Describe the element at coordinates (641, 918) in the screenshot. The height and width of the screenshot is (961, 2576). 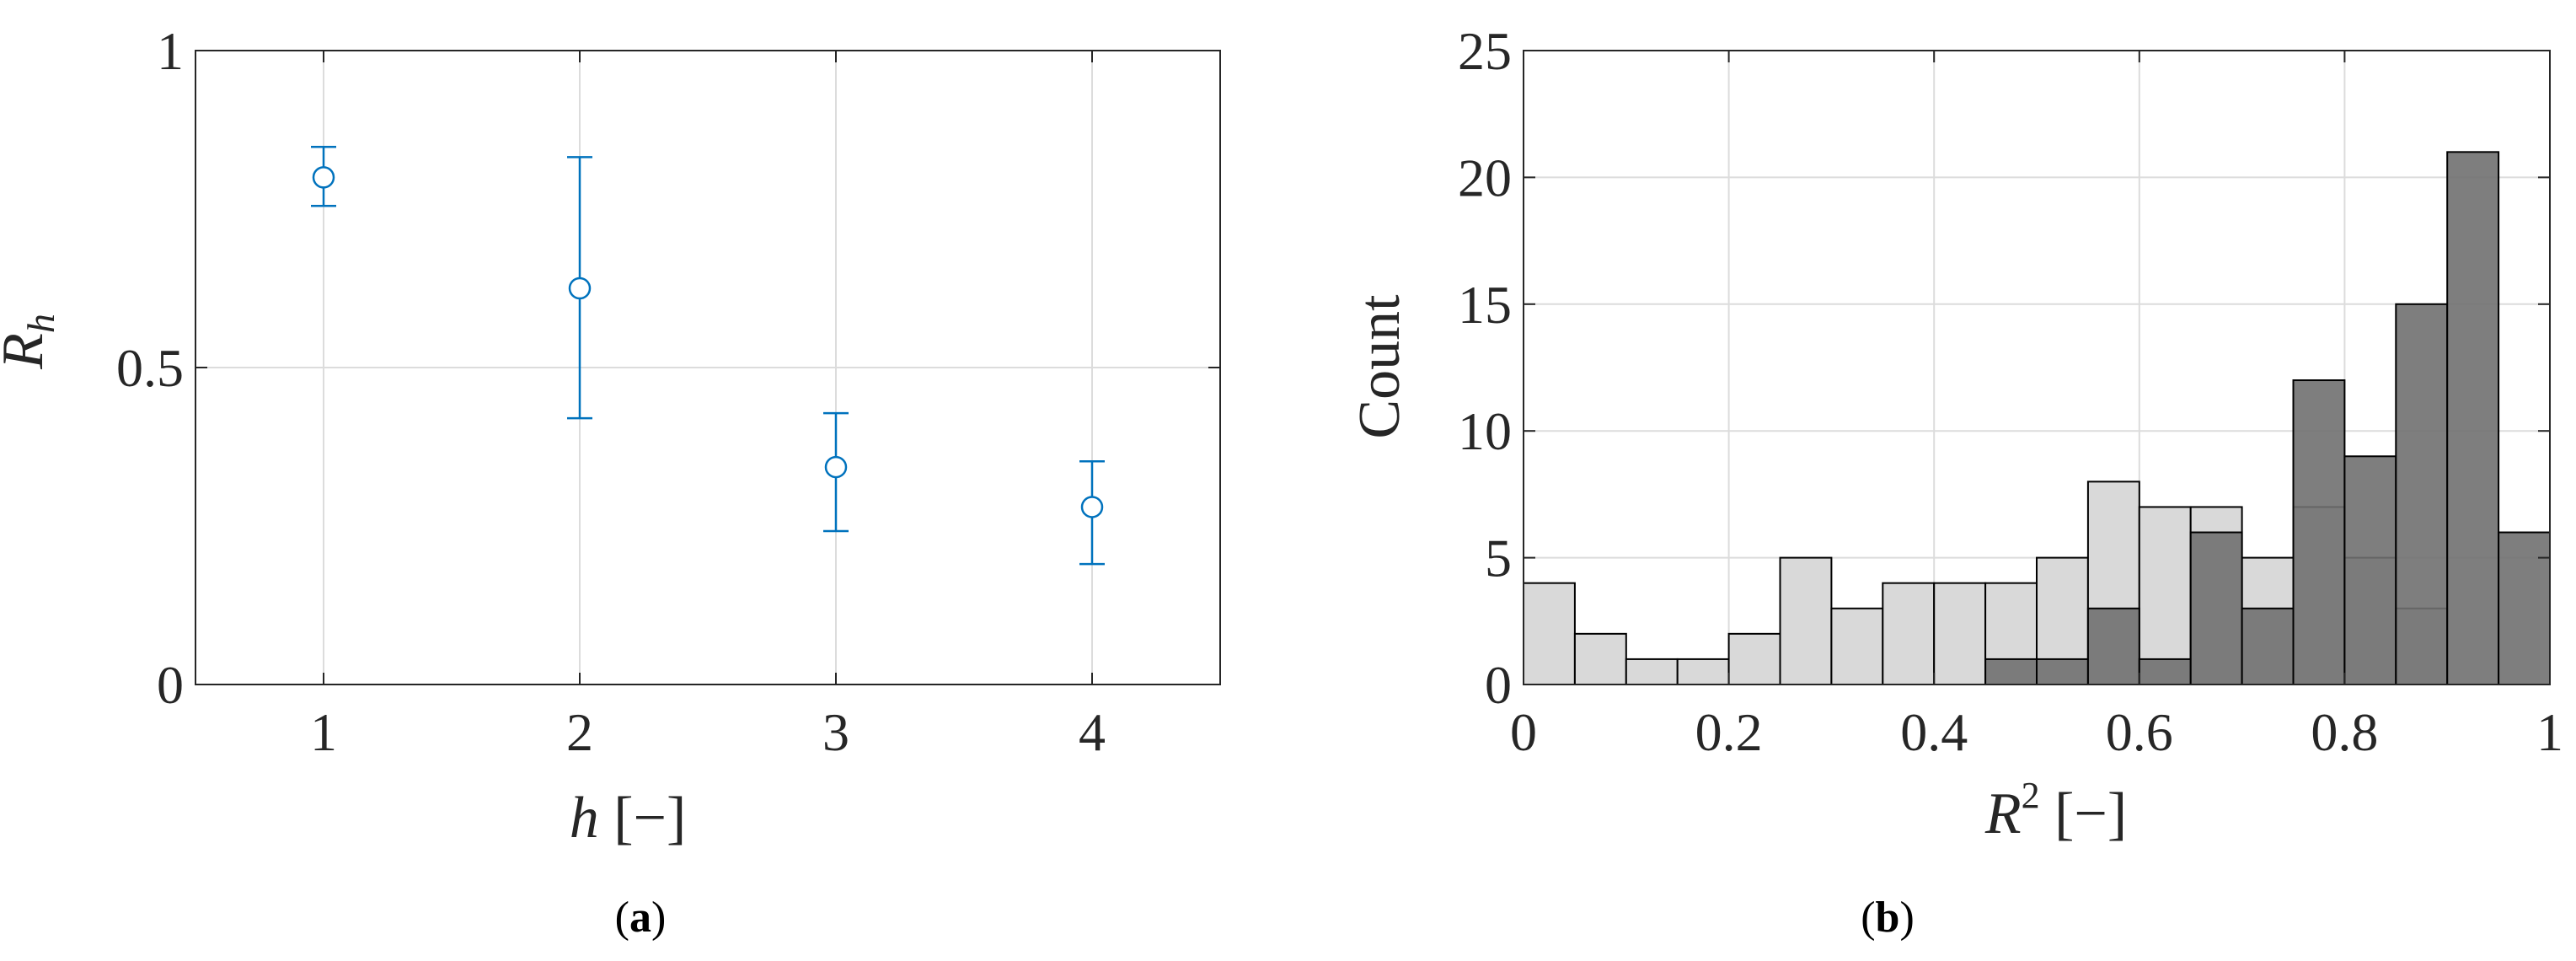
I see `panel-a-caption: (a)` at that location.